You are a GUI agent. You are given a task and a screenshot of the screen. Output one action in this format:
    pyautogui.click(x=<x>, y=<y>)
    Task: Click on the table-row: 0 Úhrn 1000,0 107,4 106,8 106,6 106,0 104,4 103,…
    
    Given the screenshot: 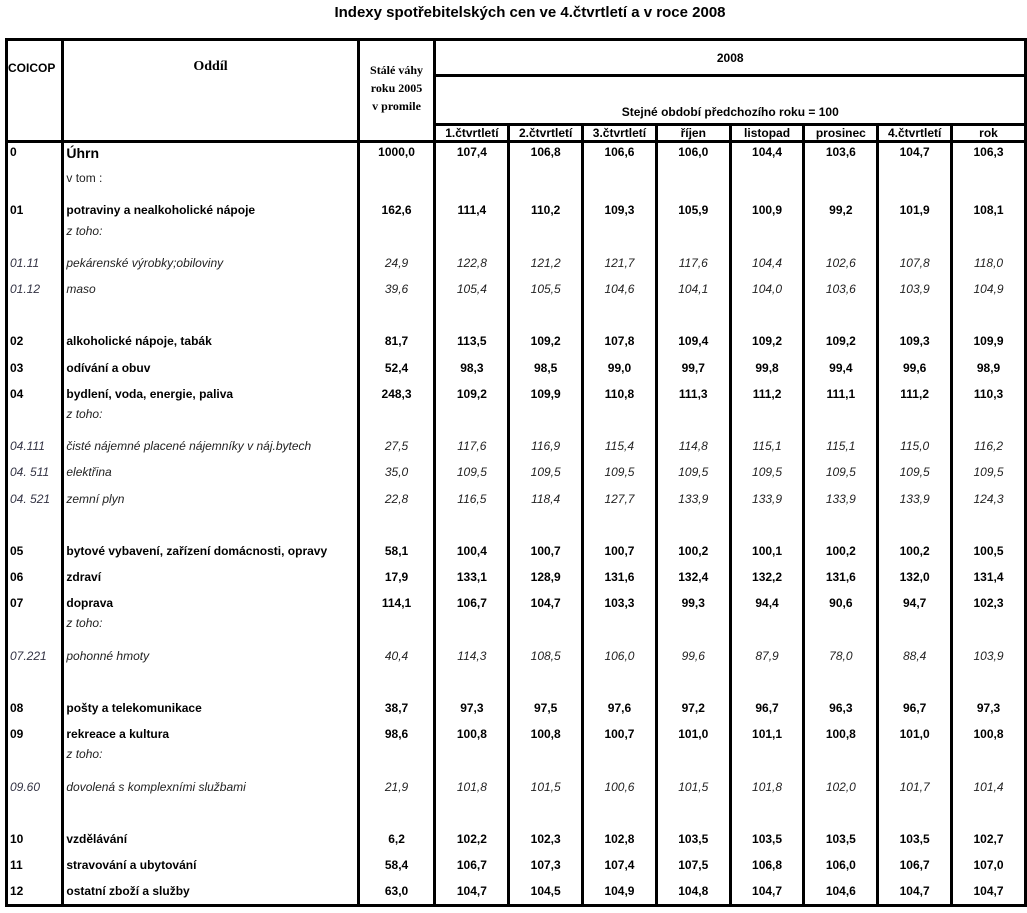 What is the action you would take?
    pyautogui.click(x=515, y=156)
    